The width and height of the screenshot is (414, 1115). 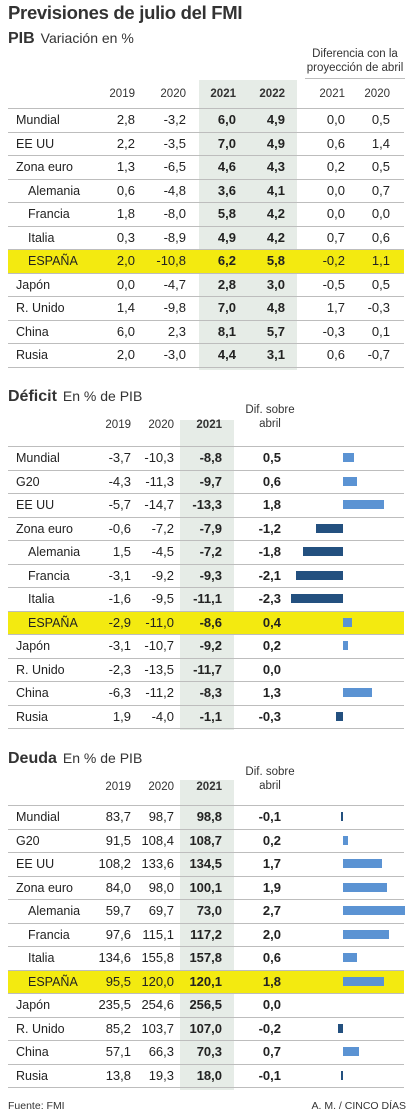 What do you see at coordinates (226, 307) in the screenshot?
I see `data-cell: 7,0` at bounding box center [226, 307].